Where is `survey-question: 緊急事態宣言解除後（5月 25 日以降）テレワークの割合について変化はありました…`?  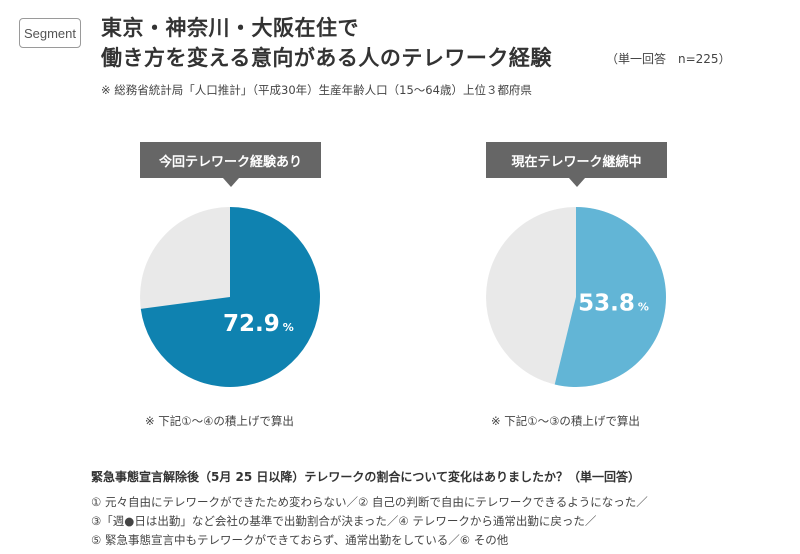 survey-question: 緊急事態宣言解除後（5月 25 日以降）テレワークの割合について変化はありました… is located at coordinates (366, 477).